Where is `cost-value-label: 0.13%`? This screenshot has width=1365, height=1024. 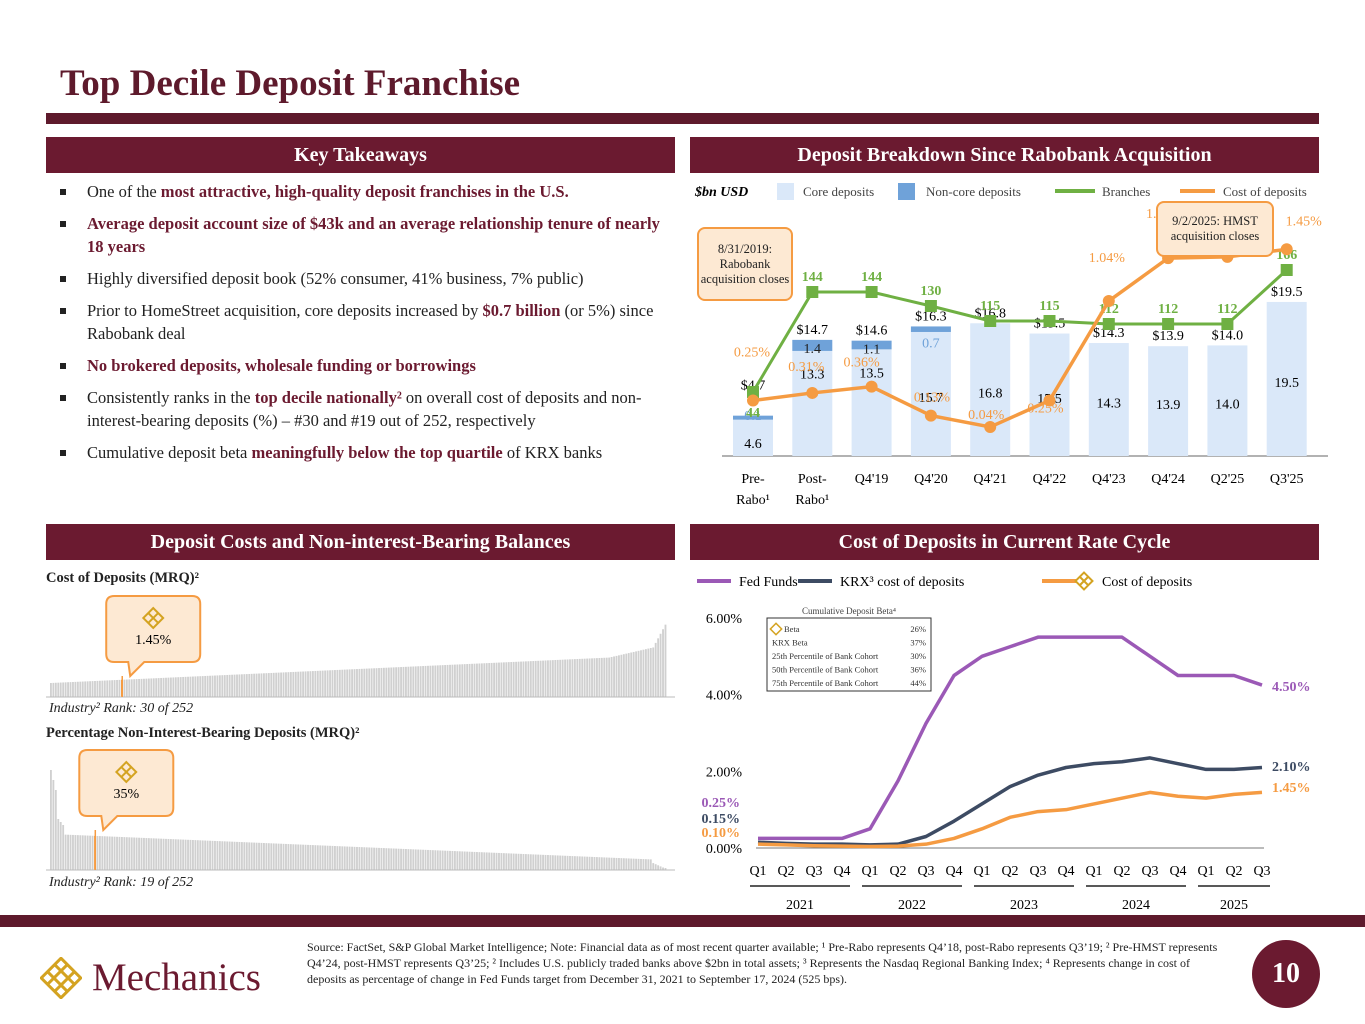
cost-value-label: 0.13% is located at coordinates (932, 398).